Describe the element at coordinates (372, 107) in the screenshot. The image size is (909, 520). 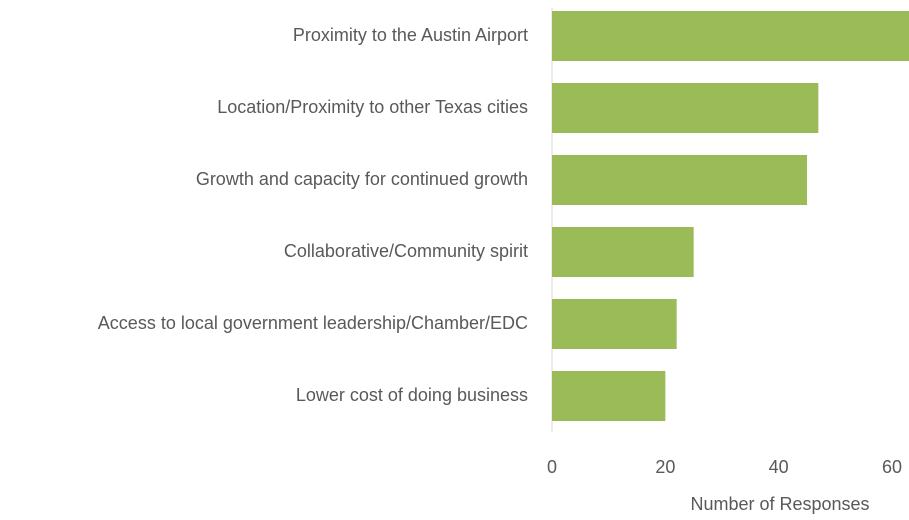
I see `y-tick-label: Location/Proximity to other Texas cities` at that location.